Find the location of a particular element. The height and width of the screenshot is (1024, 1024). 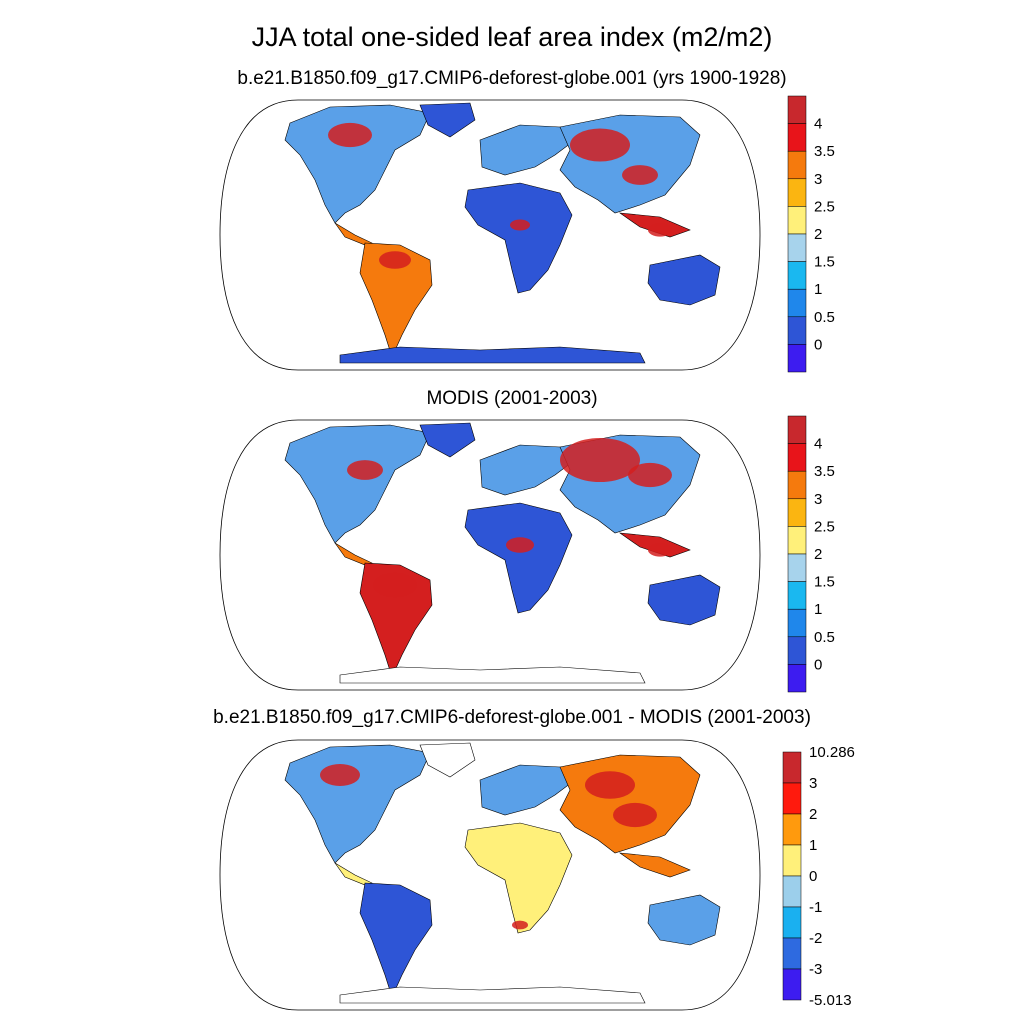

colorbar-label: -1 is located at coordinates (815, 907).